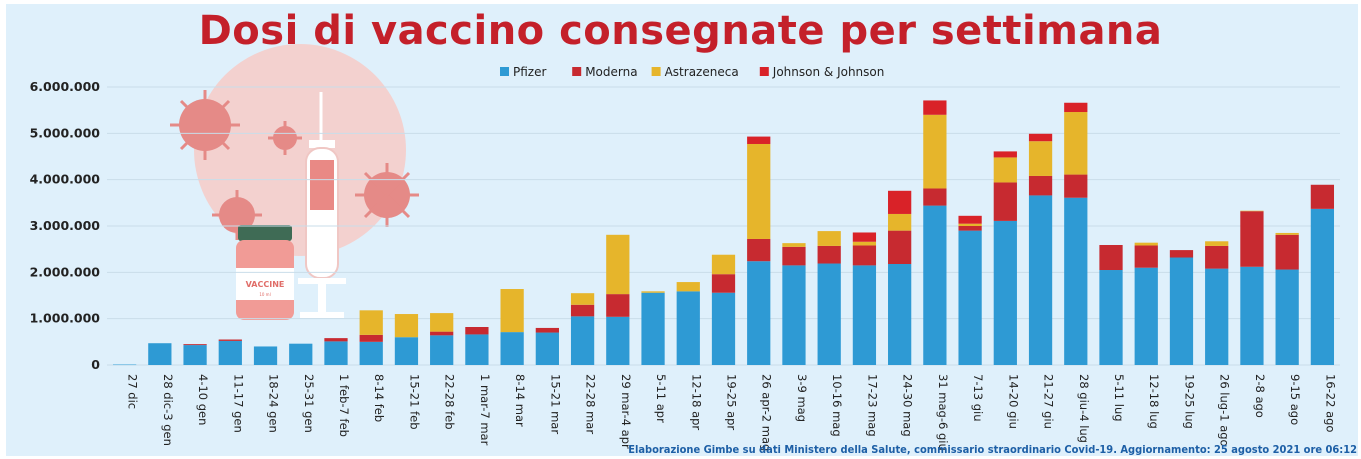 This screenshot has height=459, width=1361. What do you see at coordinates (65, 271) in the screenshot?
I see `y-tick-label: 2.000.000` at bounding box center [65, 271].